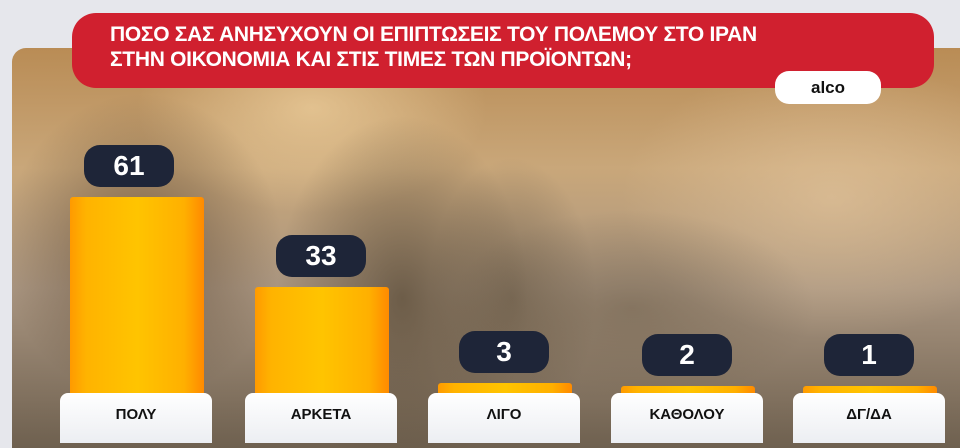 The image size is (960, 448). I want to click on value-label: 33, so click(321, 255).